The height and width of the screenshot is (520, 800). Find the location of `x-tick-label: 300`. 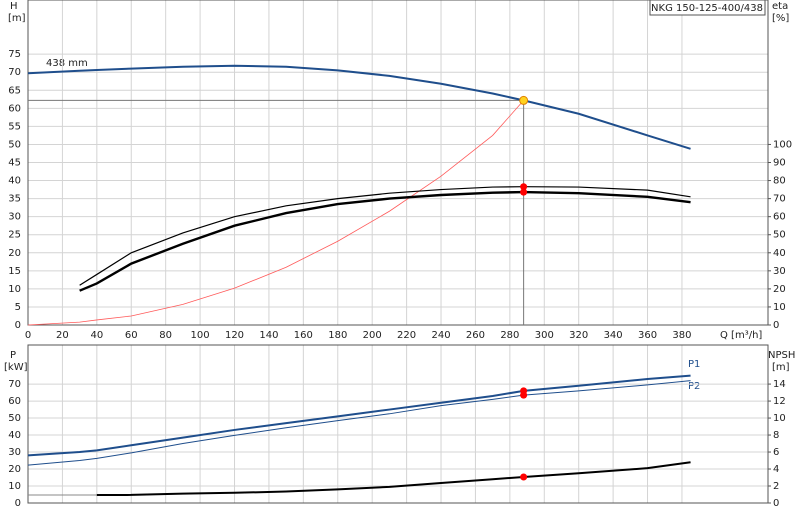

x-tick-label: 300 is located at coordinates (544, 335).